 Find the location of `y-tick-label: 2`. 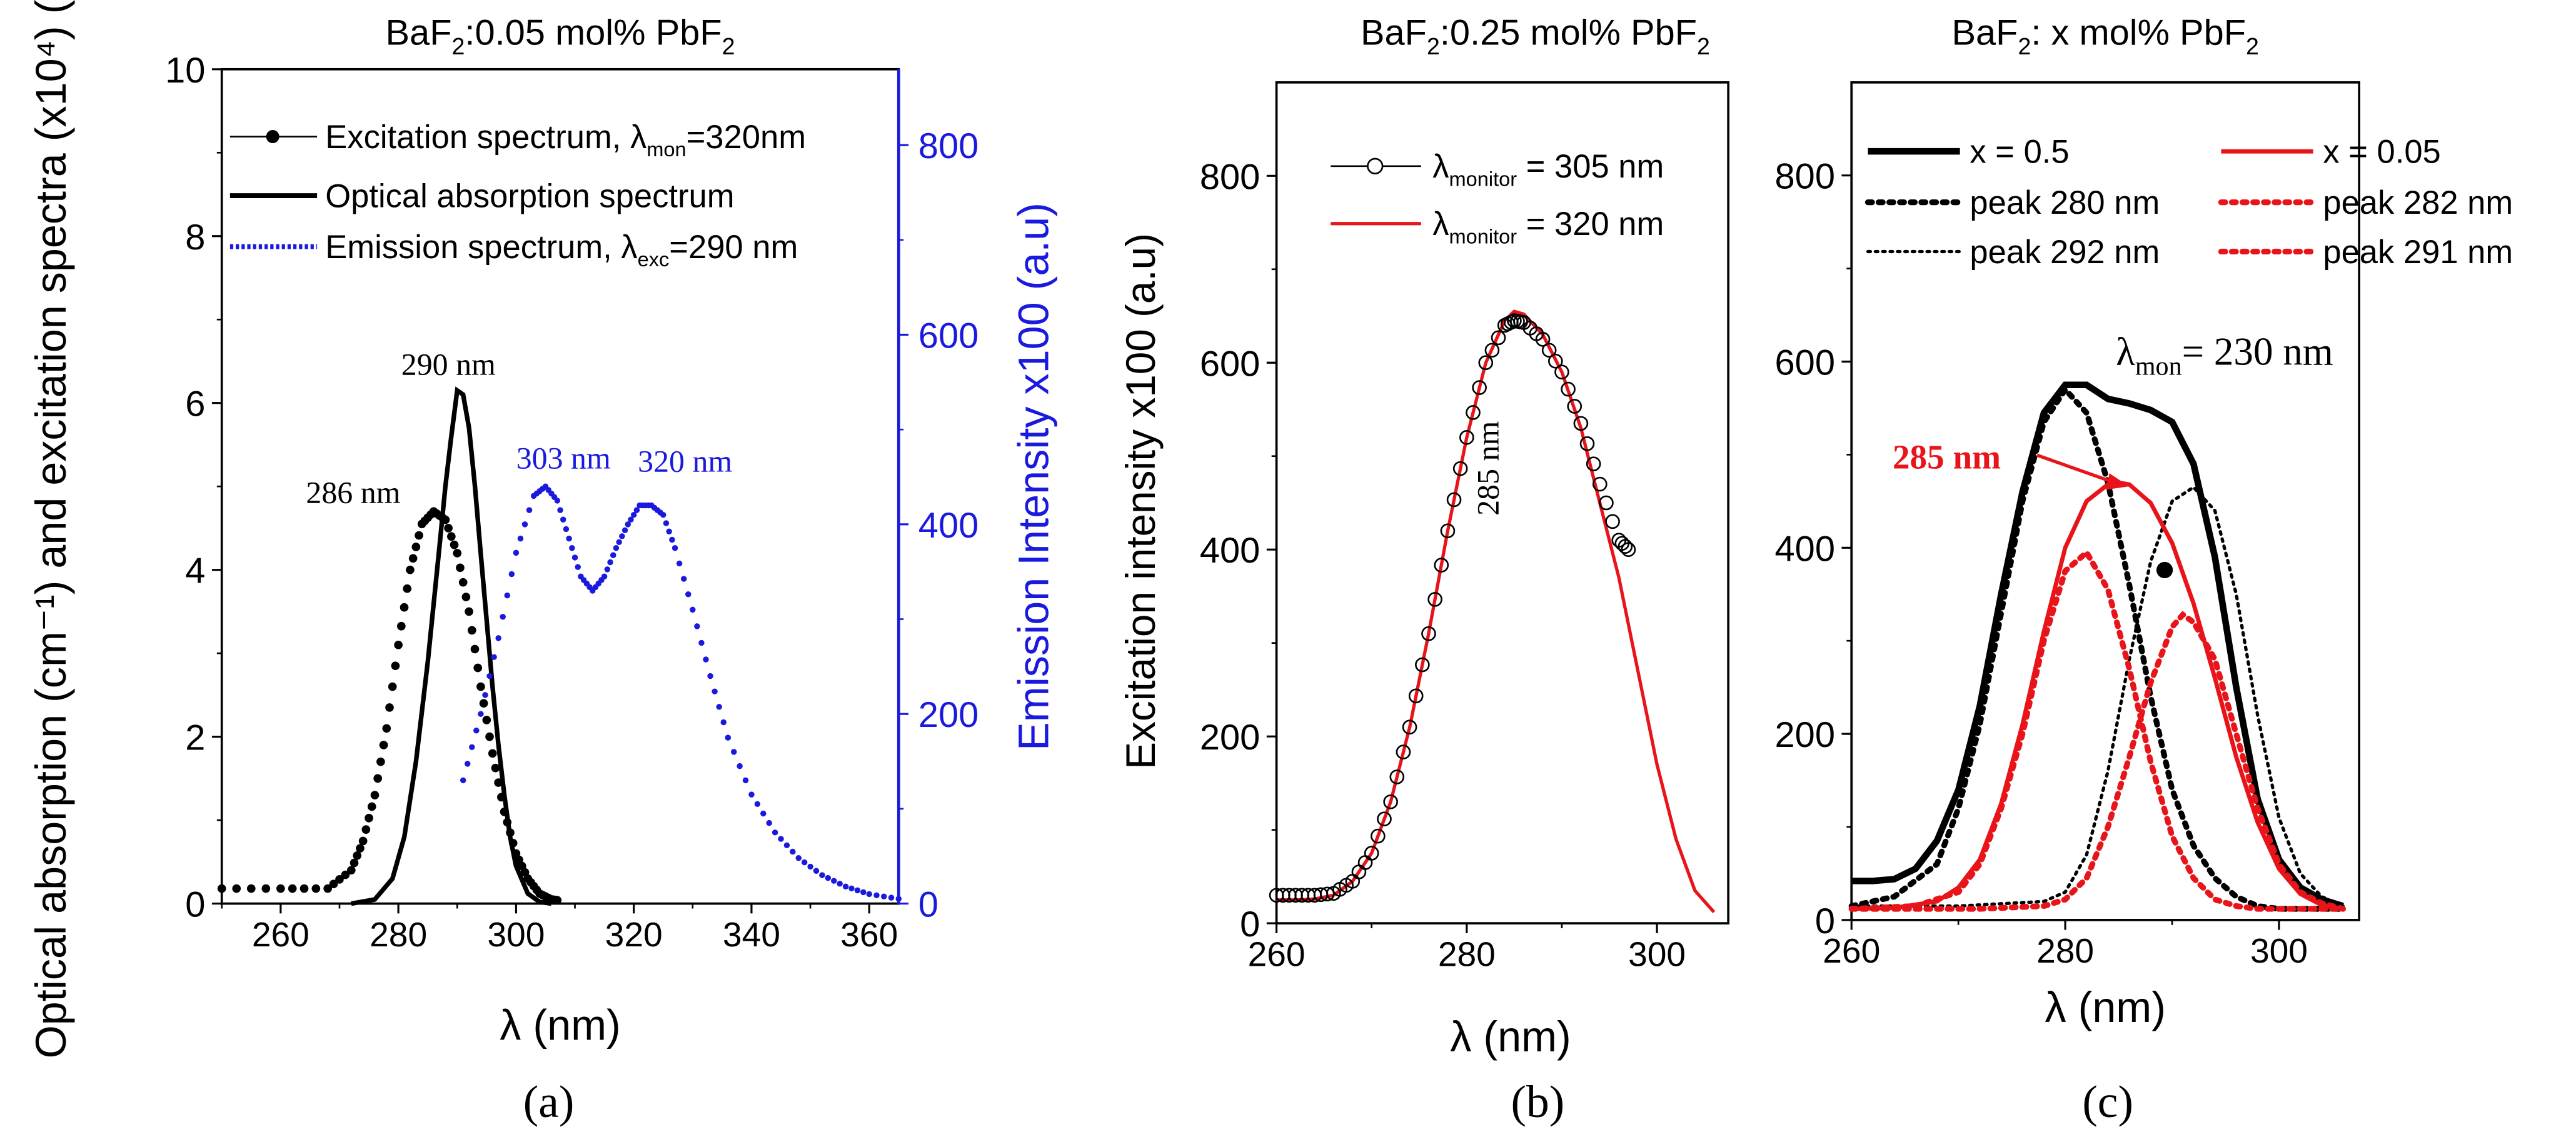

y-tick-label: 2 is located at coordinates (195, 738).